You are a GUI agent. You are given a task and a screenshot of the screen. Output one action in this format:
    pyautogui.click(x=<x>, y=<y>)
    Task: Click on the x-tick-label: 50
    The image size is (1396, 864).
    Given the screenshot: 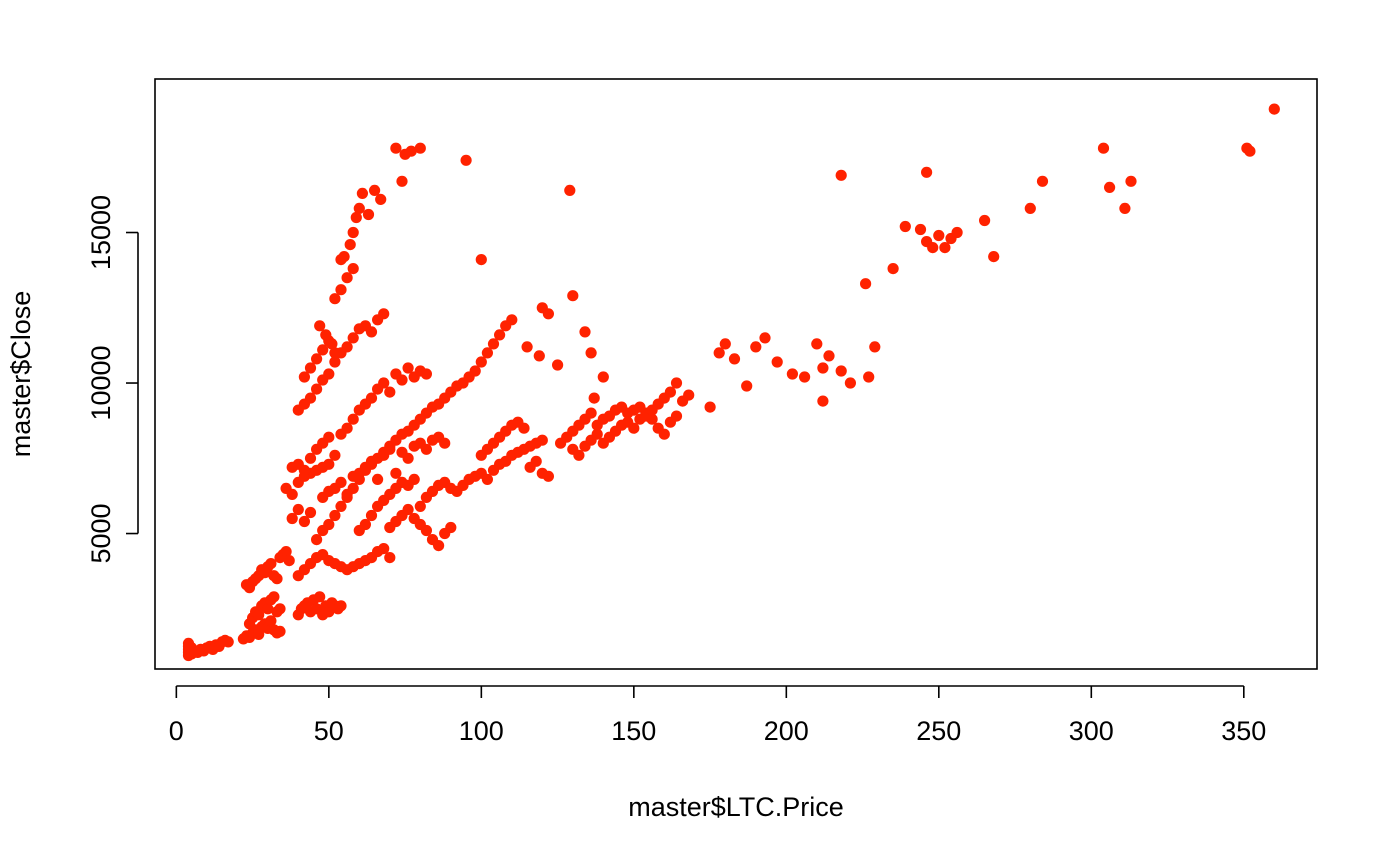 What is the action you would take?
    pyautogui.click(x=329, y=731)
    